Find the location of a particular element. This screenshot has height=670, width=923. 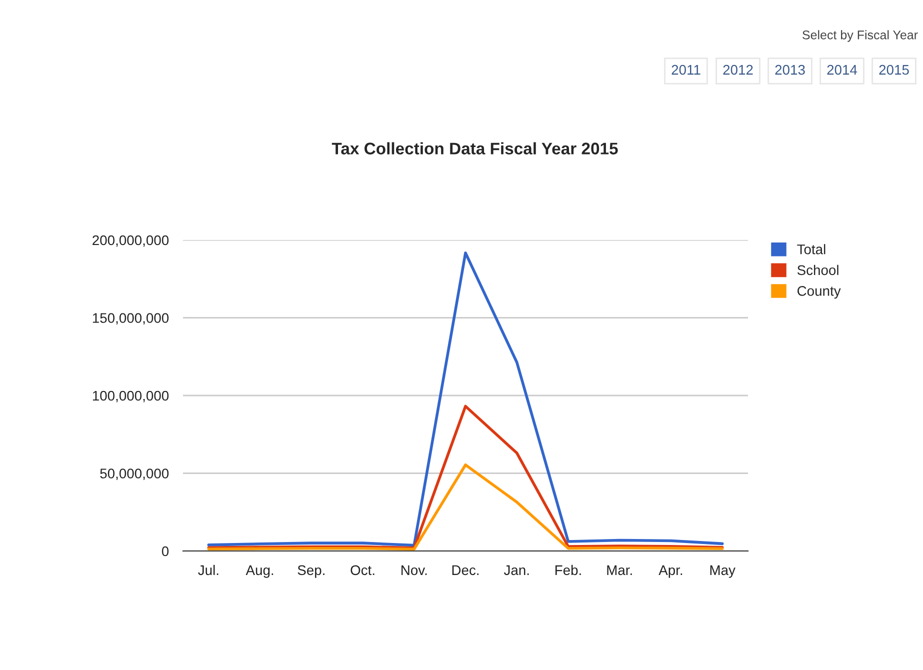

x-tick-label: Oct. is located at coordinates (362, 570).